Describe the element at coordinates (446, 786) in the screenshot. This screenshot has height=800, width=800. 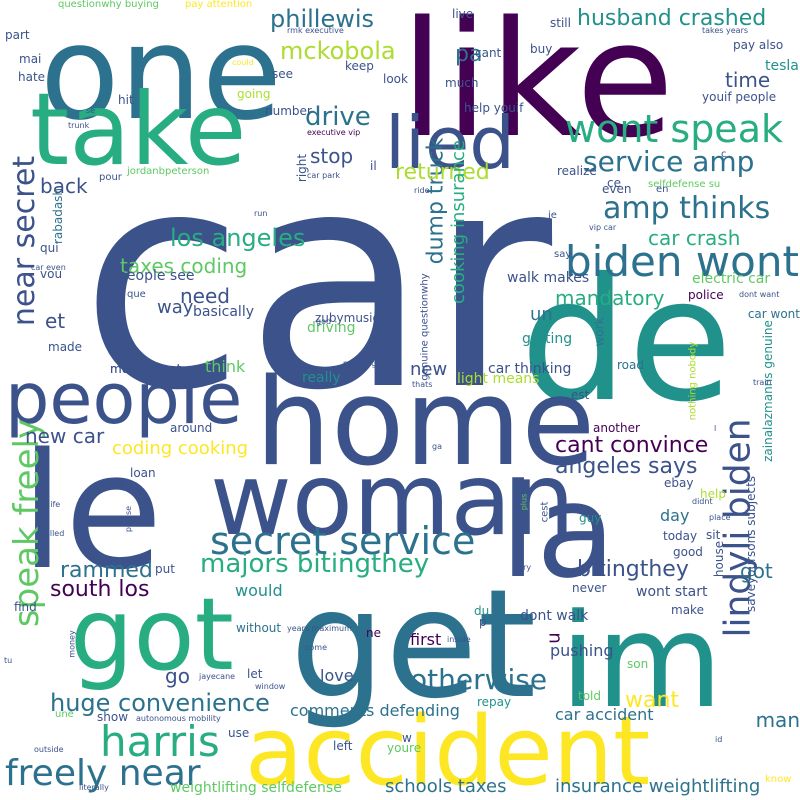
I see `cloud-word: schools taxes` at that location.